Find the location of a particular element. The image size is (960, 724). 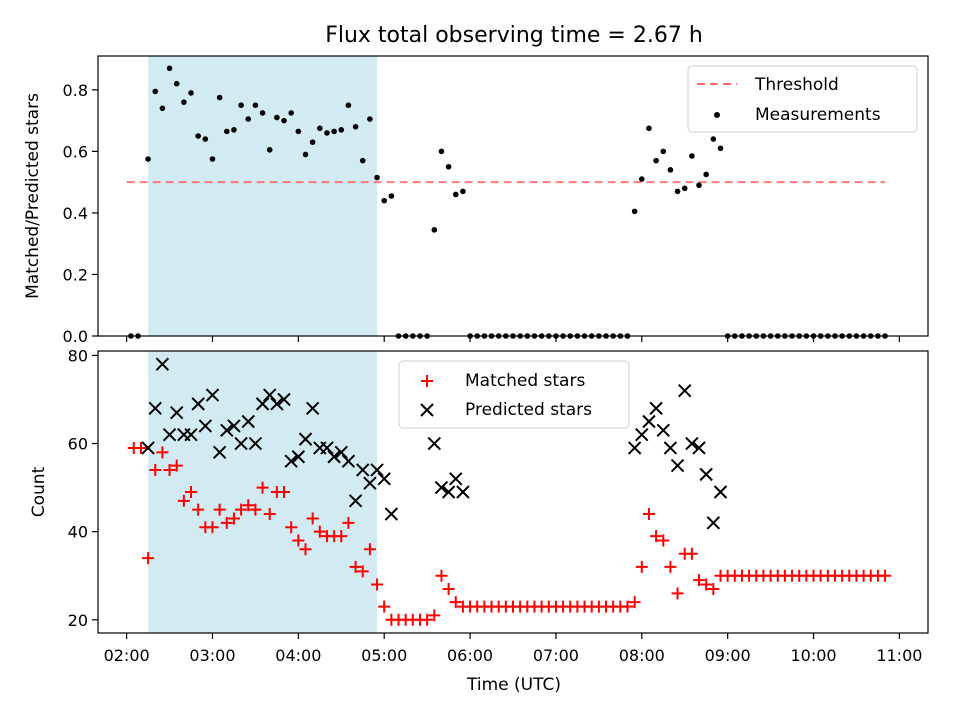

top-highlight-span is located at coordinates (263, 196).